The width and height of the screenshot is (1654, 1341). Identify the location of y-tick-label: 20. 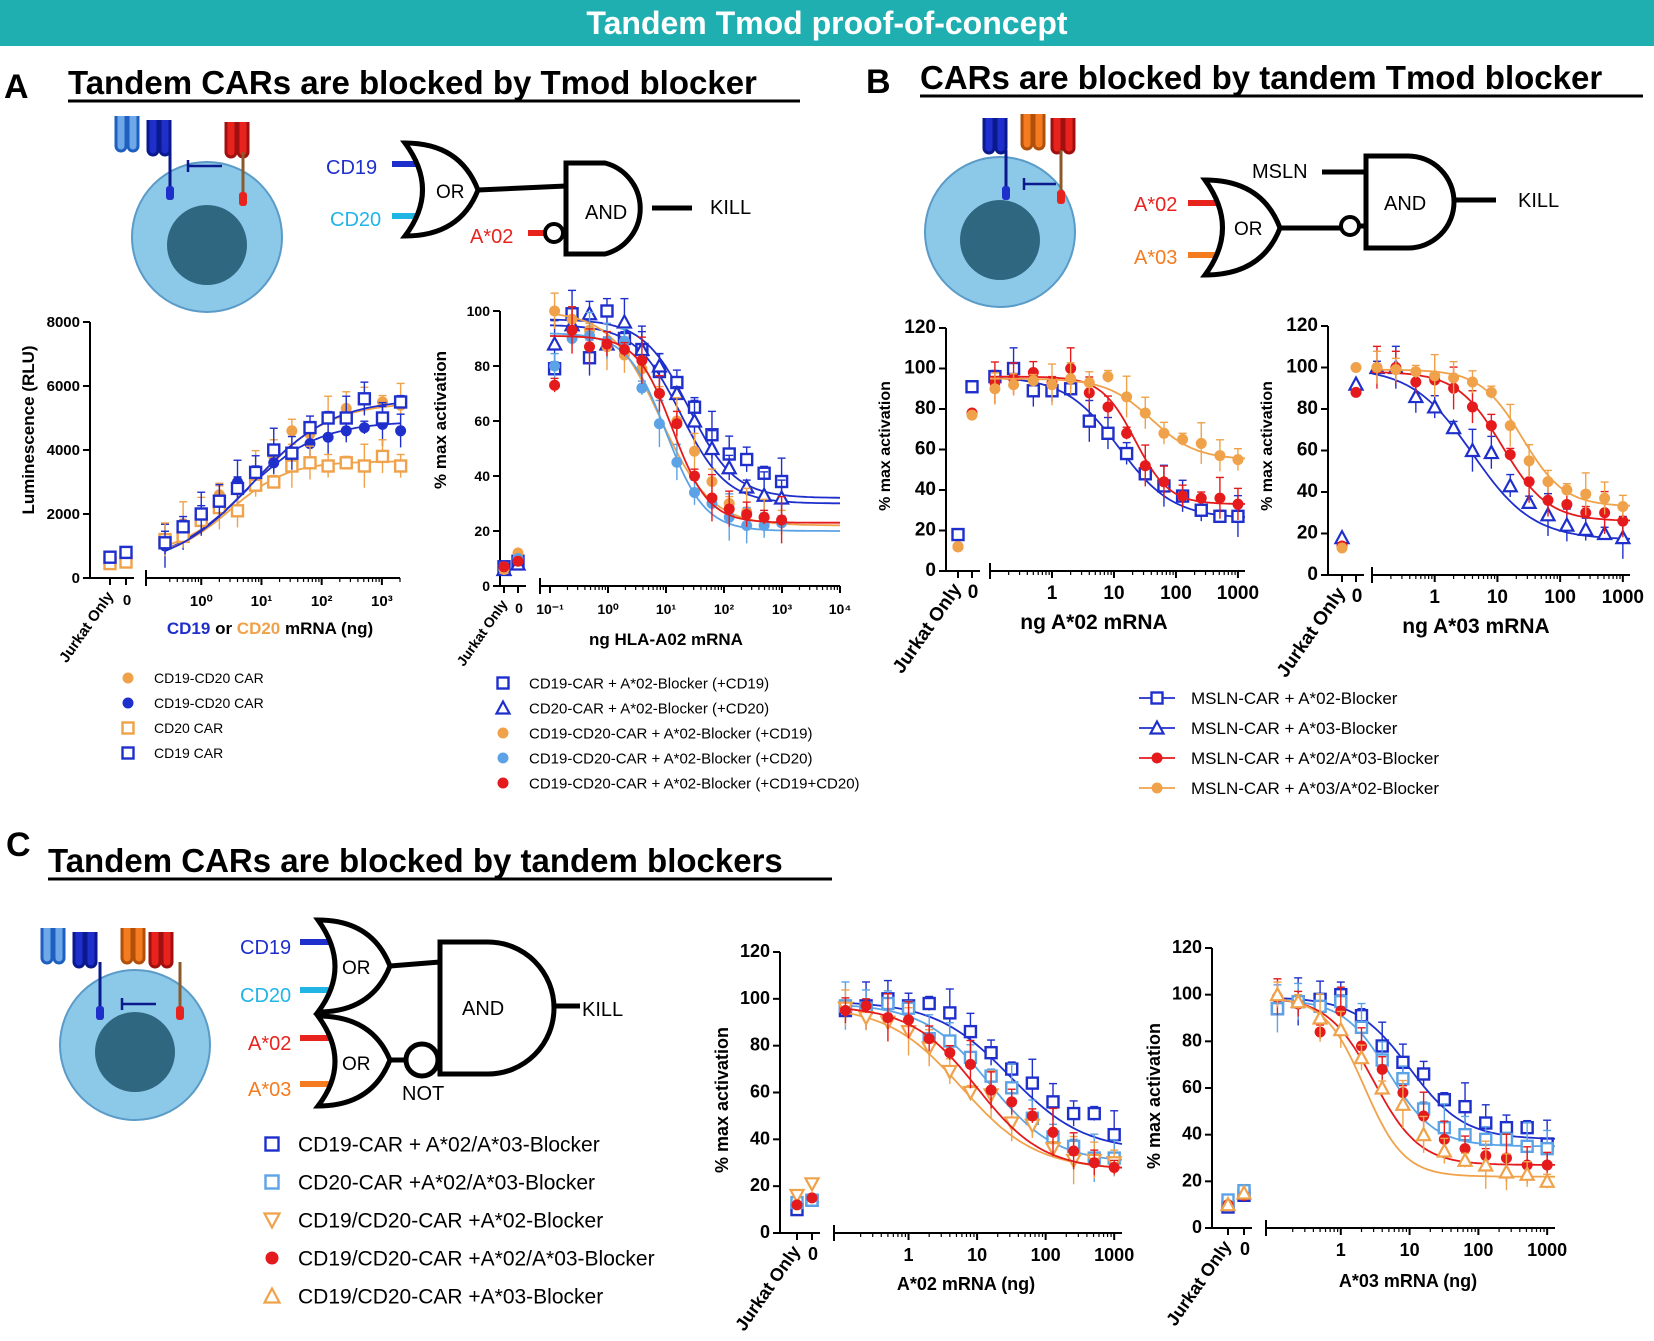
(482, 531).